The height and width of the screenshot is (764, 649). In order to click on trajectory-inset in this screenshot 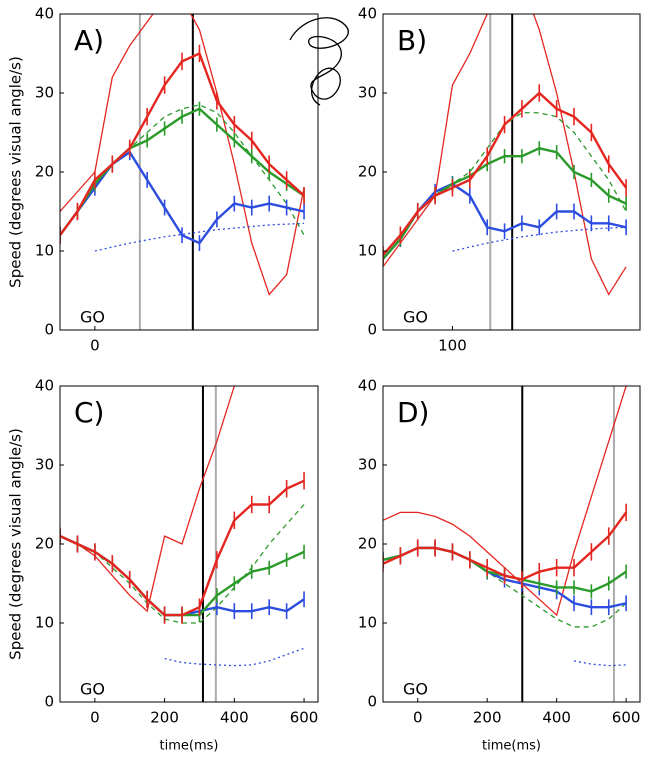, I will do `click(319, 61)`.